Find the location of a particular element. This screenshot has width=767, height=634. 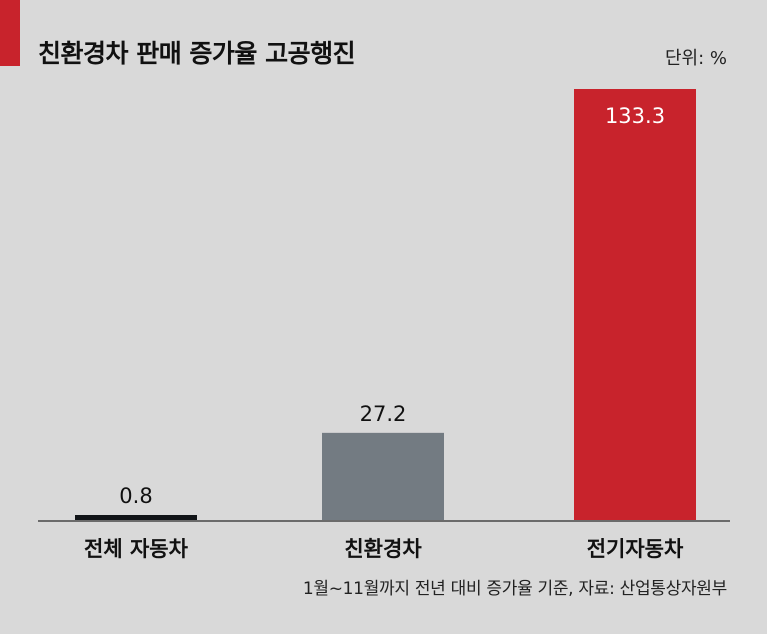

bar-value-label-3: 133.3 is located at coordinates (635, 116).